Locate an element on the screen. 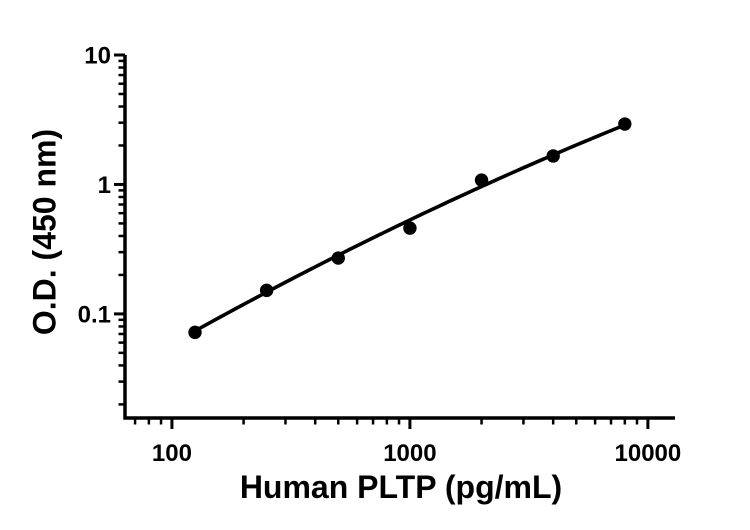 The height and width of the screenshot is (530, 750). x-tick-label: 10000 is located at coordinates (648, 453).